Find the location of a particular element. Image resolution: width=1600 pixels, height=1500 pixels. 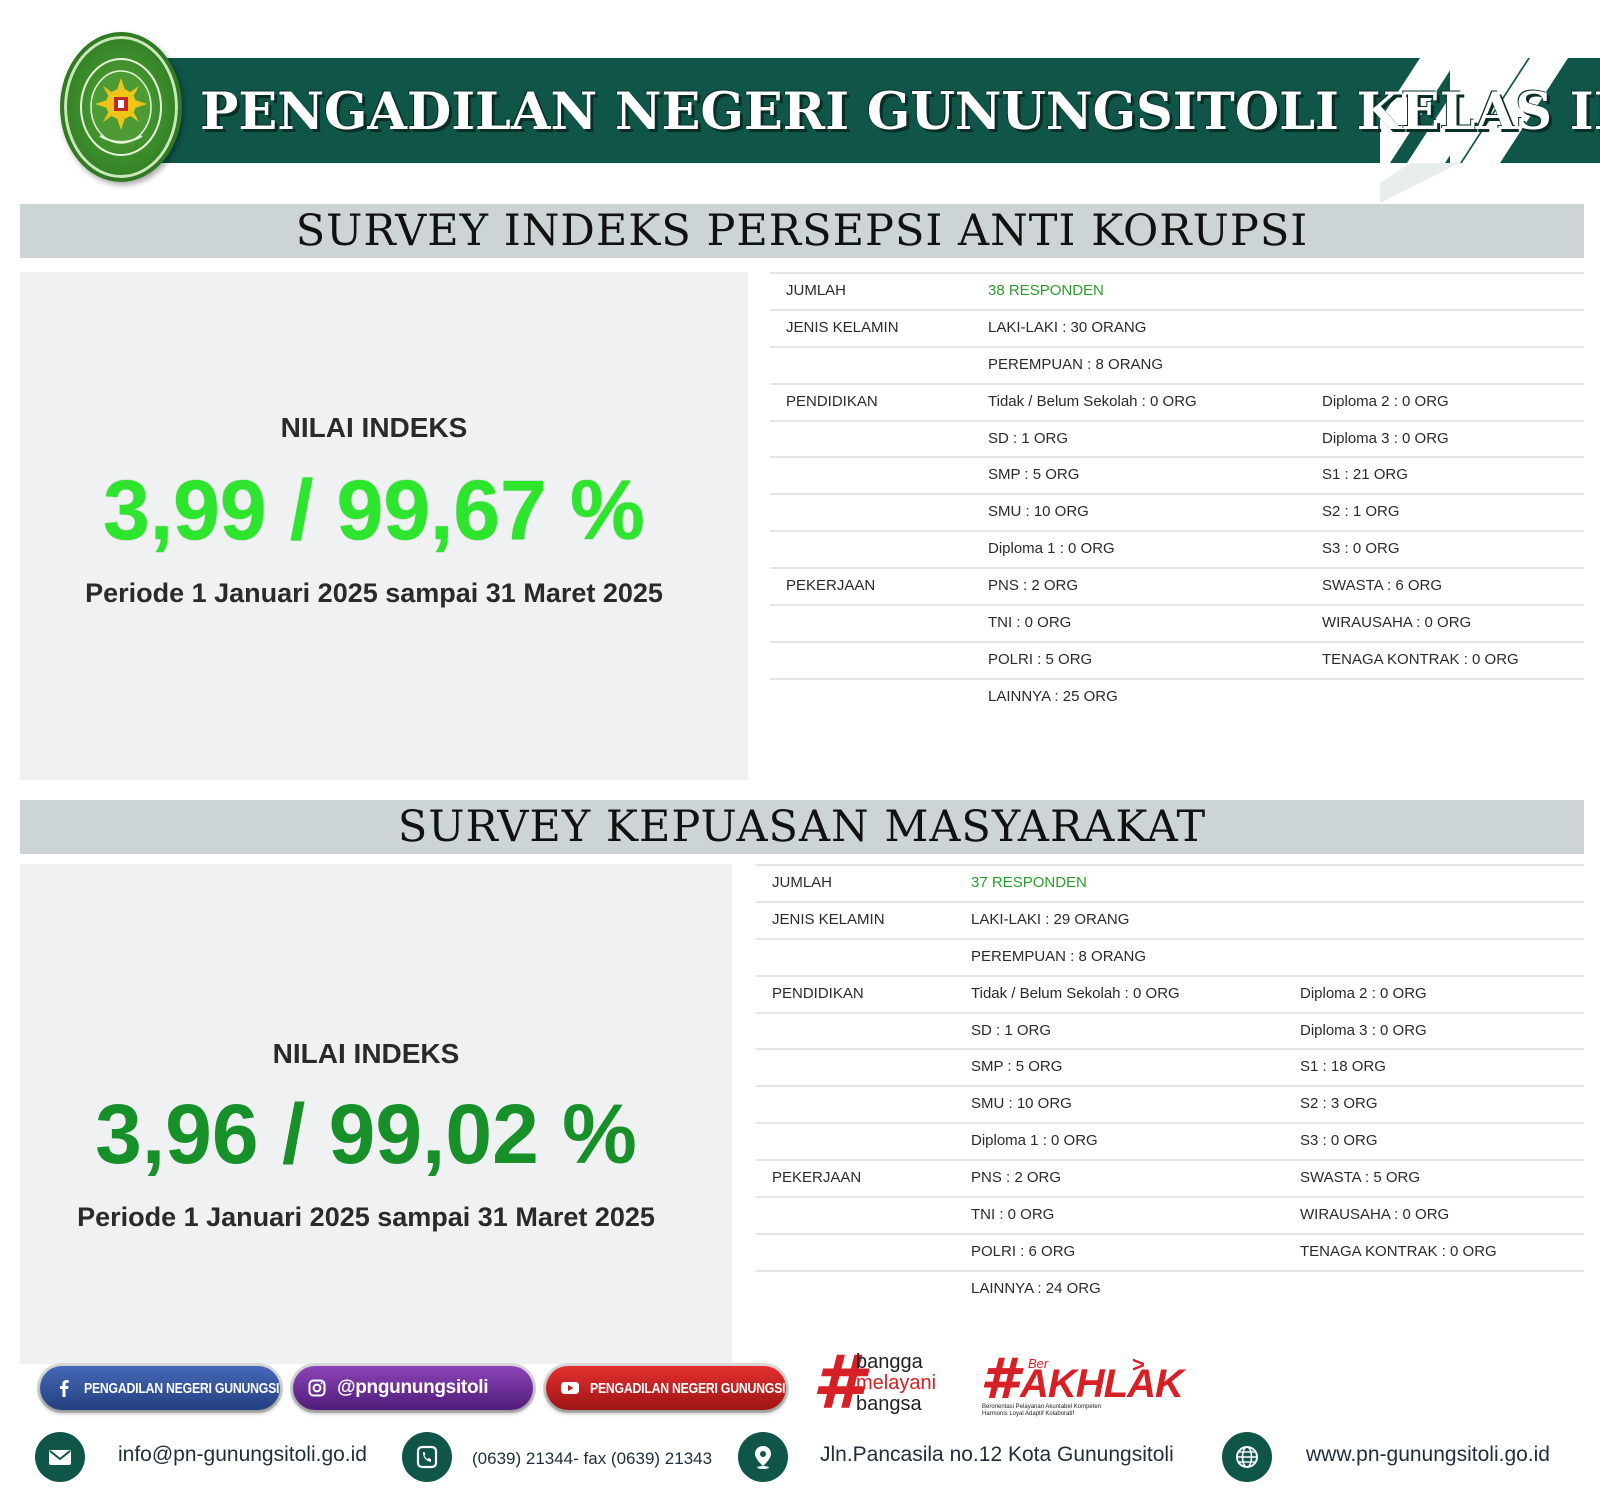

table-row: JUMLAH 38 RESPONDEN is located at coordinates (1177, 290).